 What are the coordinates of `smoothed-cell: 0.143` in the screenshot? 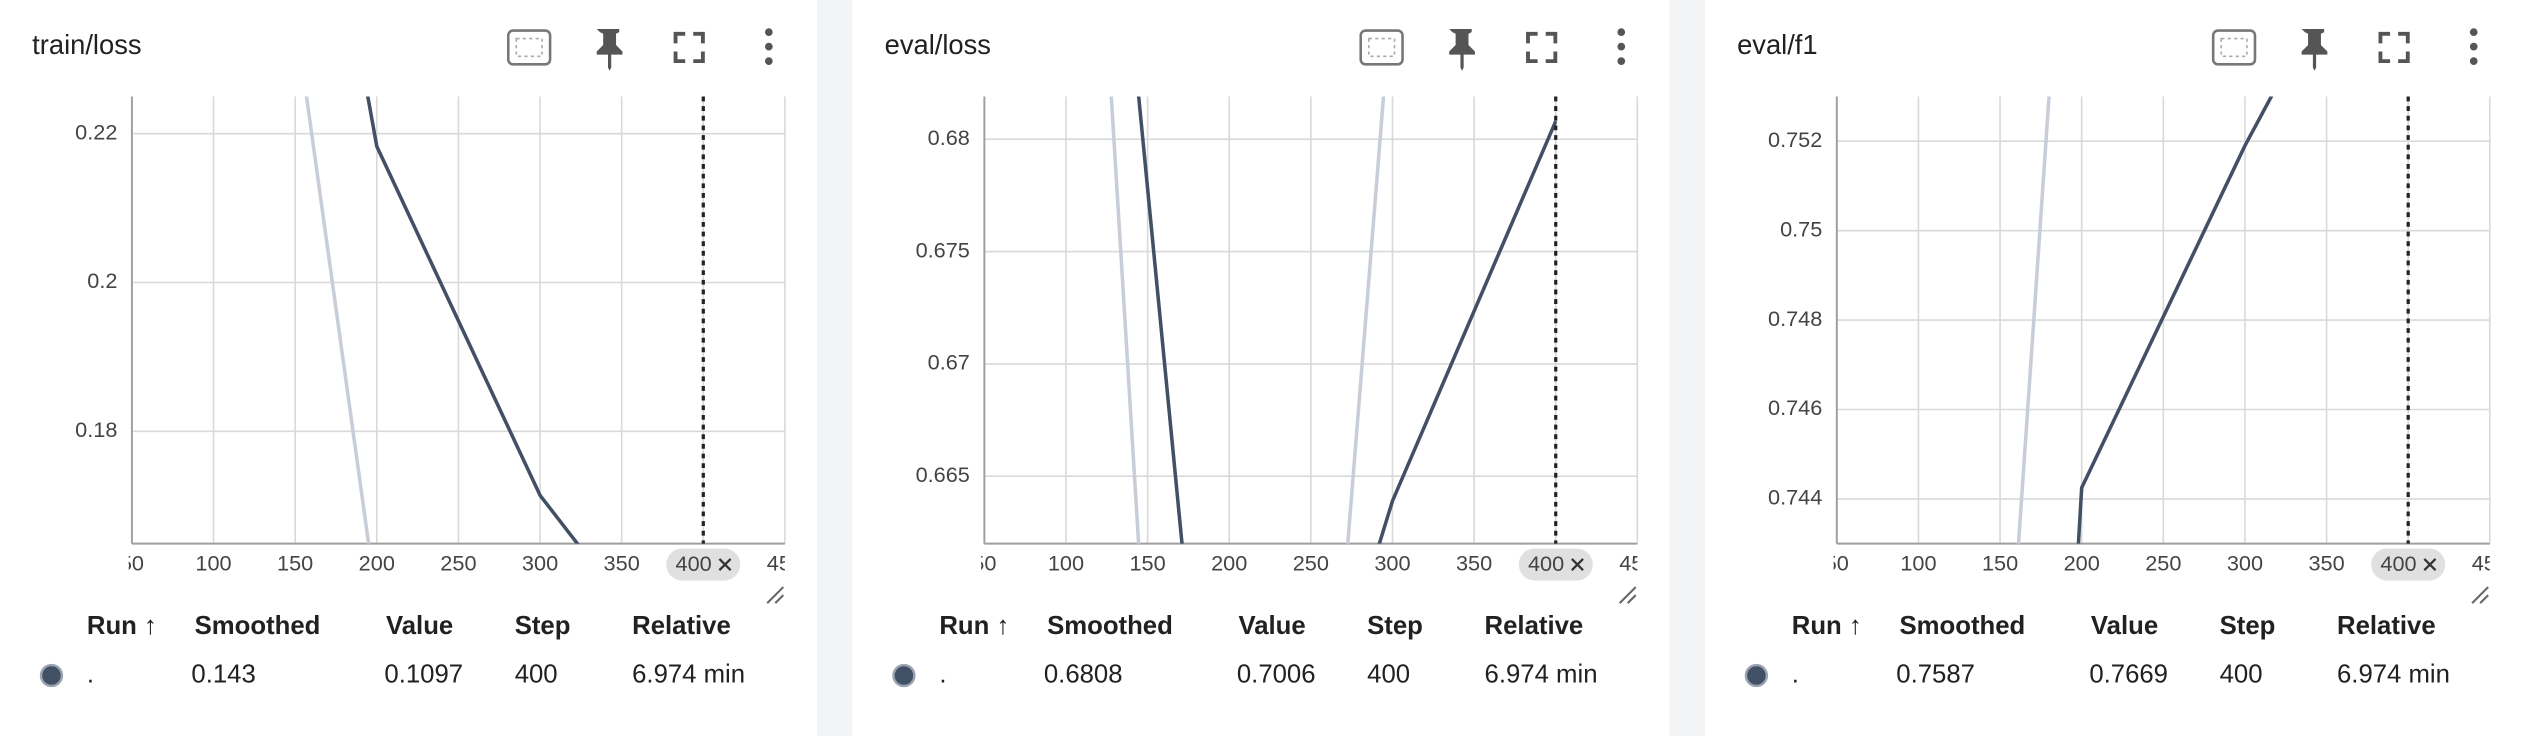 It's located at (223, 674).